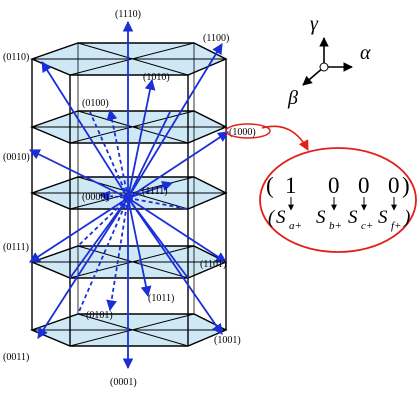 The height and width of the screenshot is (394, 417). Describe the element at coordinates (394, 185) in the screenshot. I see `value-f: 0` at that location.